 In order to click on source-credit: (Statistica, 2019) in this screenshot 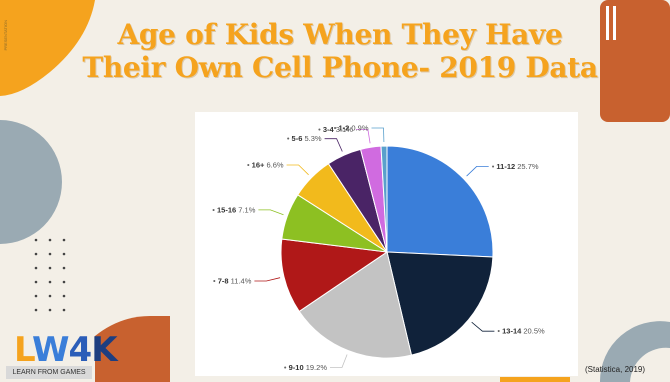, I will do `click(615, 369)`.